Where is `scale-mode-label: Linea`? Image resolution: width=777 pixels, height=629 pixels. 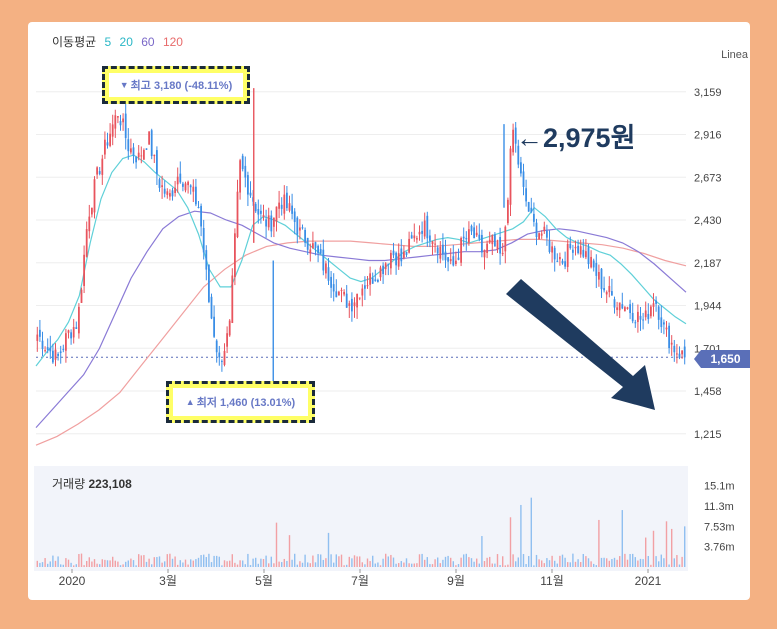
scale-mode-label: Linea is located at coordinates (734, 55).